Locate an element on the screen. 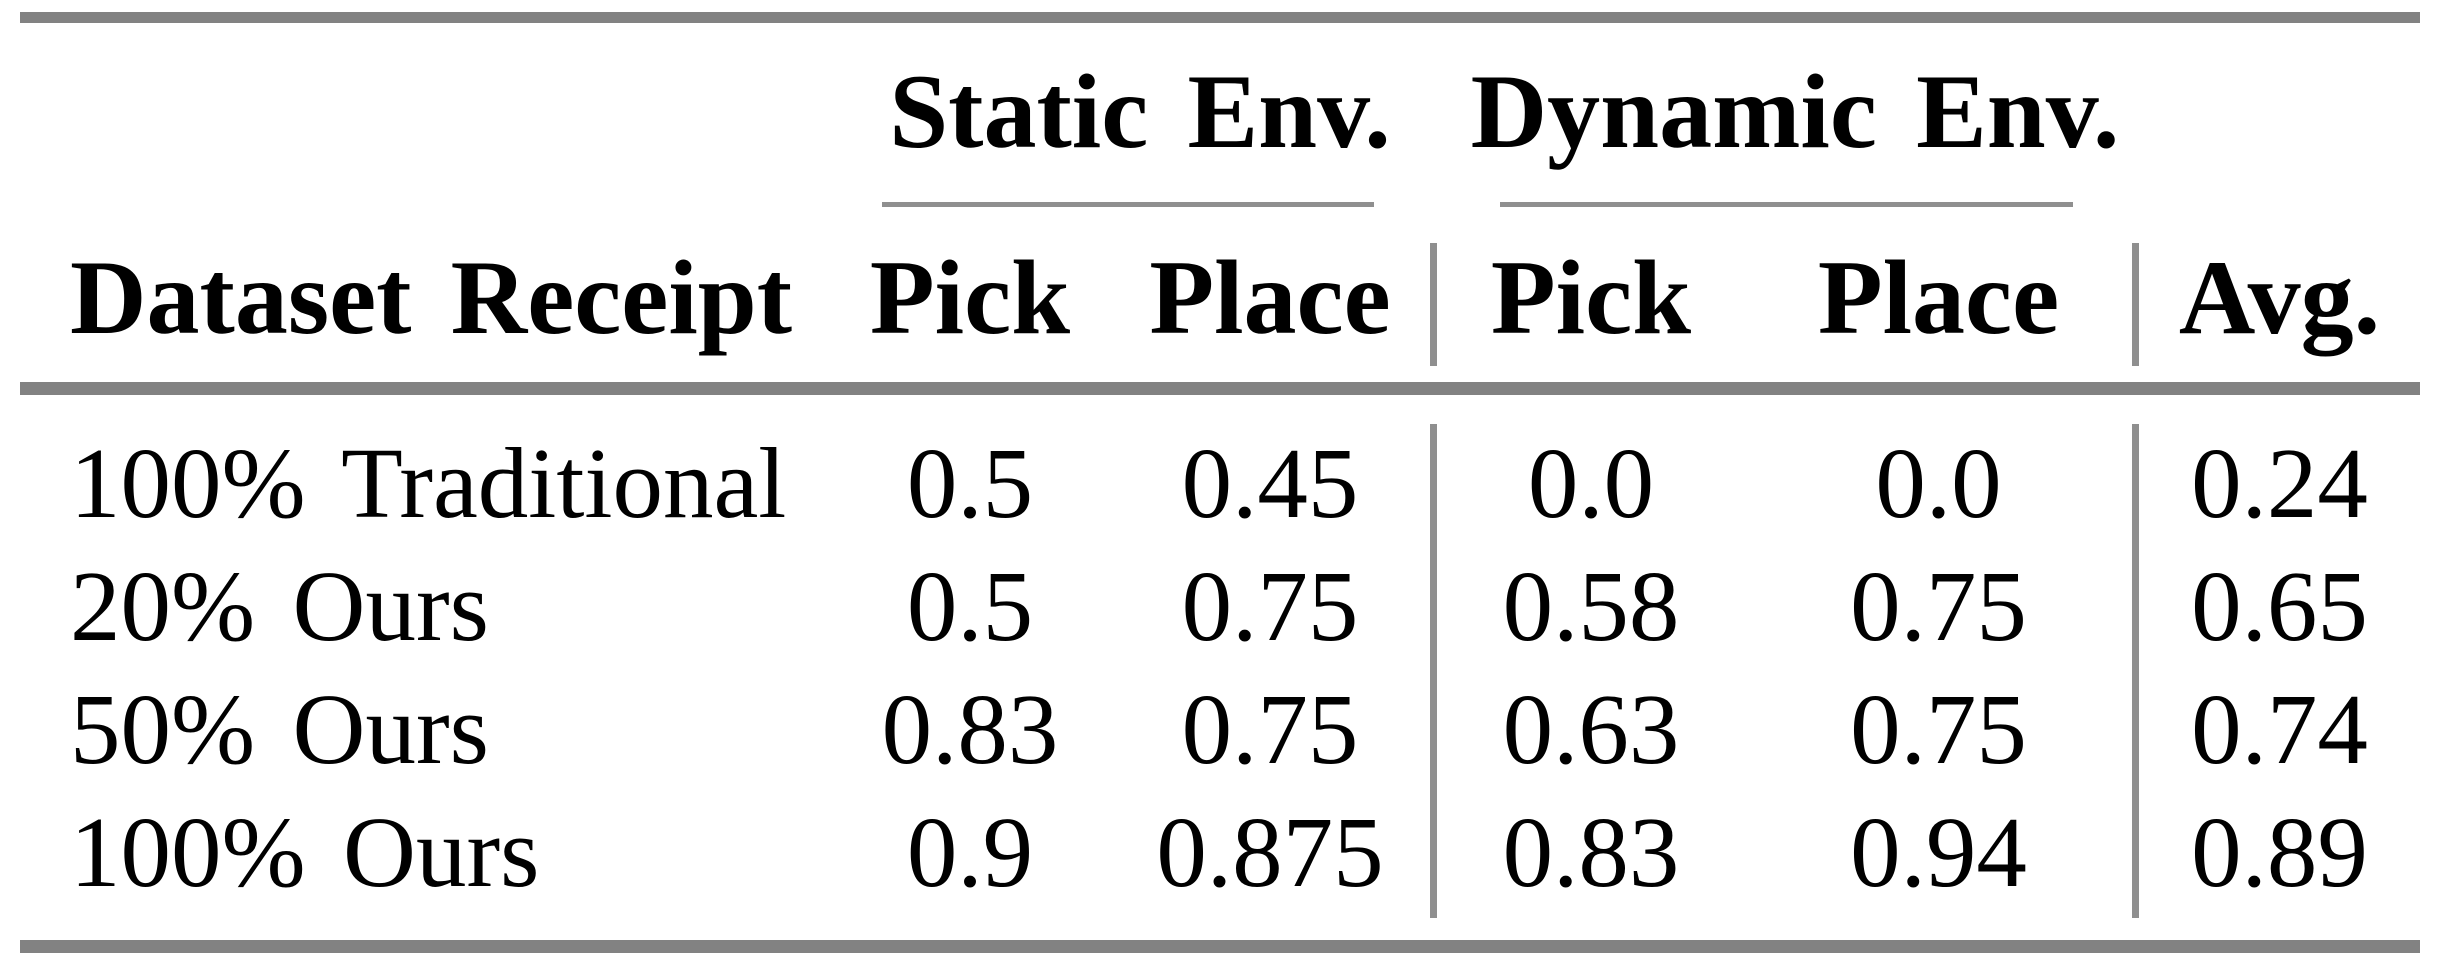  vertical-separator-static-dynamic-header is located at coordinates (1433, 304).